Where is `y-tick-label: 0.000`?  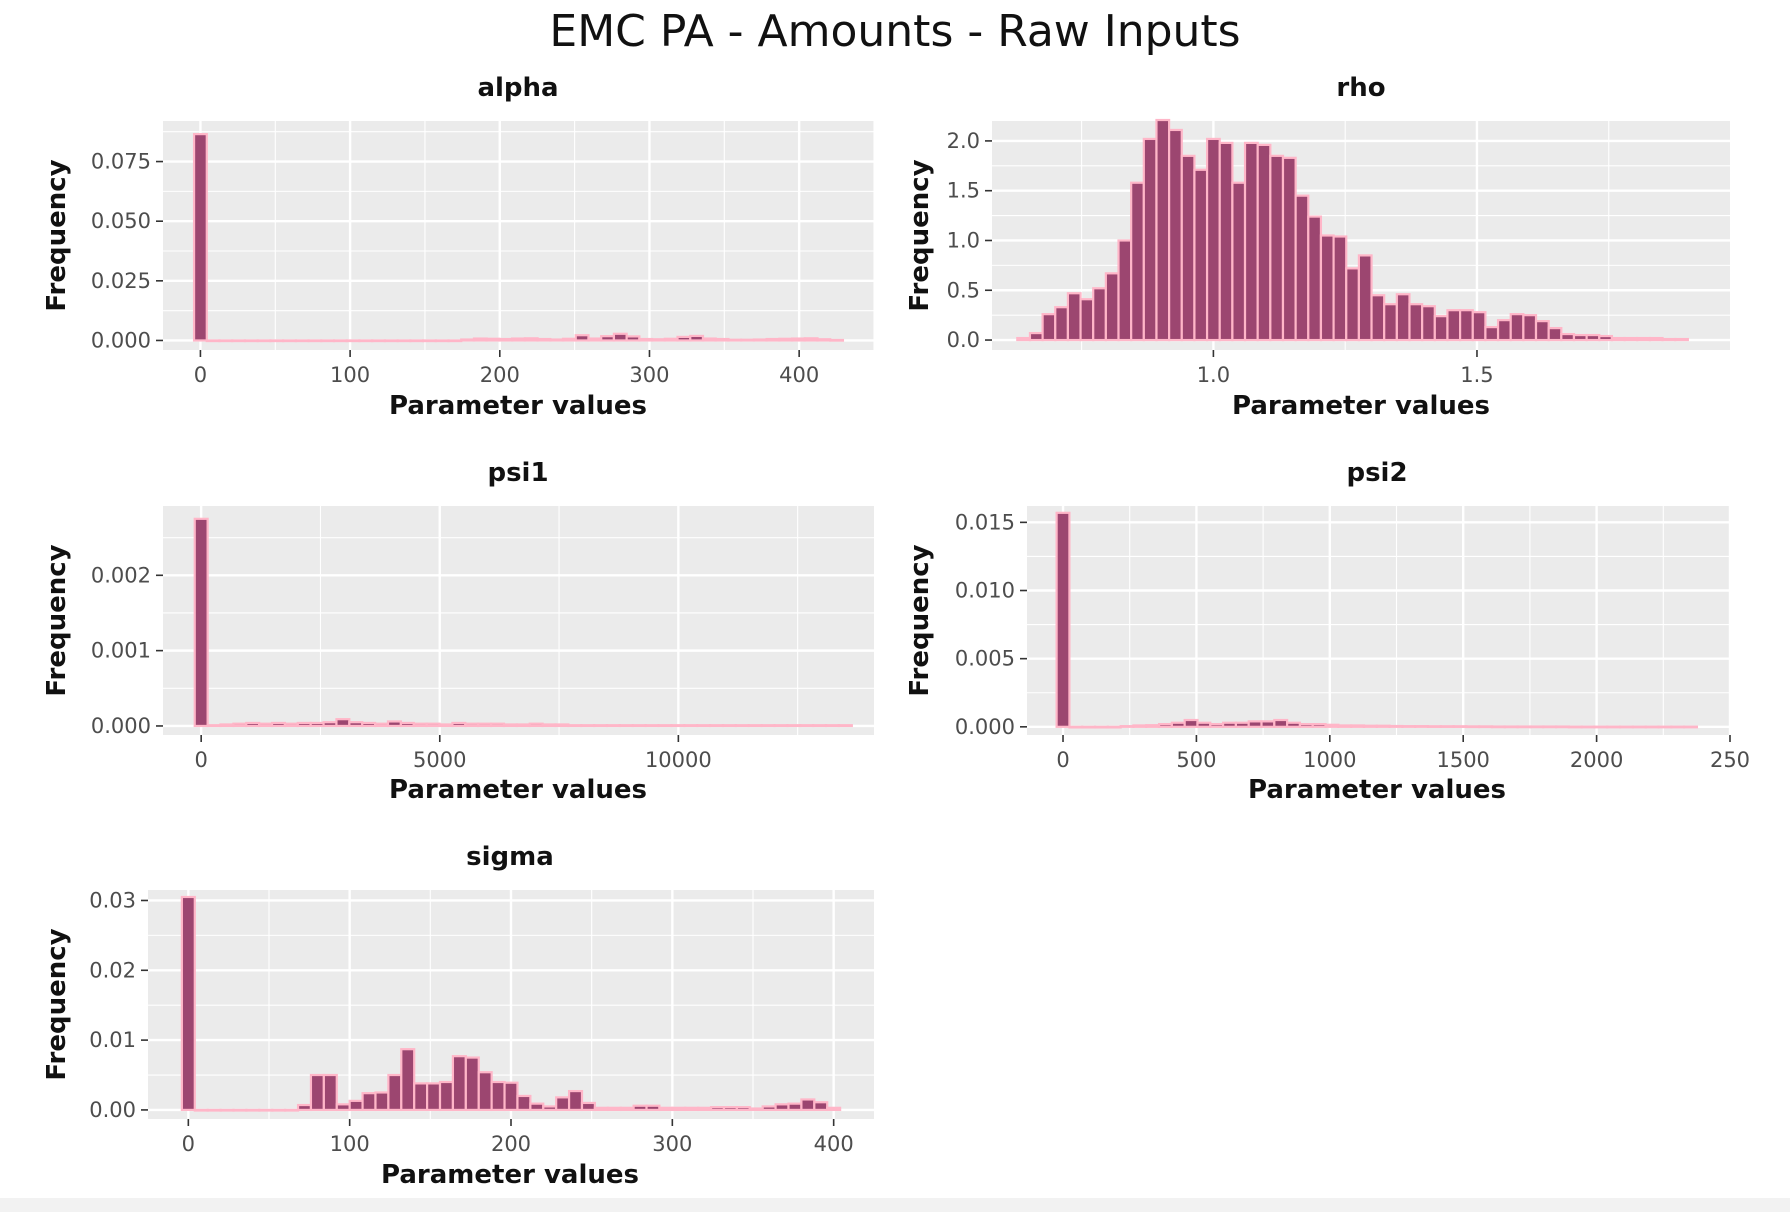
y-tick-label: 0.000 is located at coordinates (985, 727).